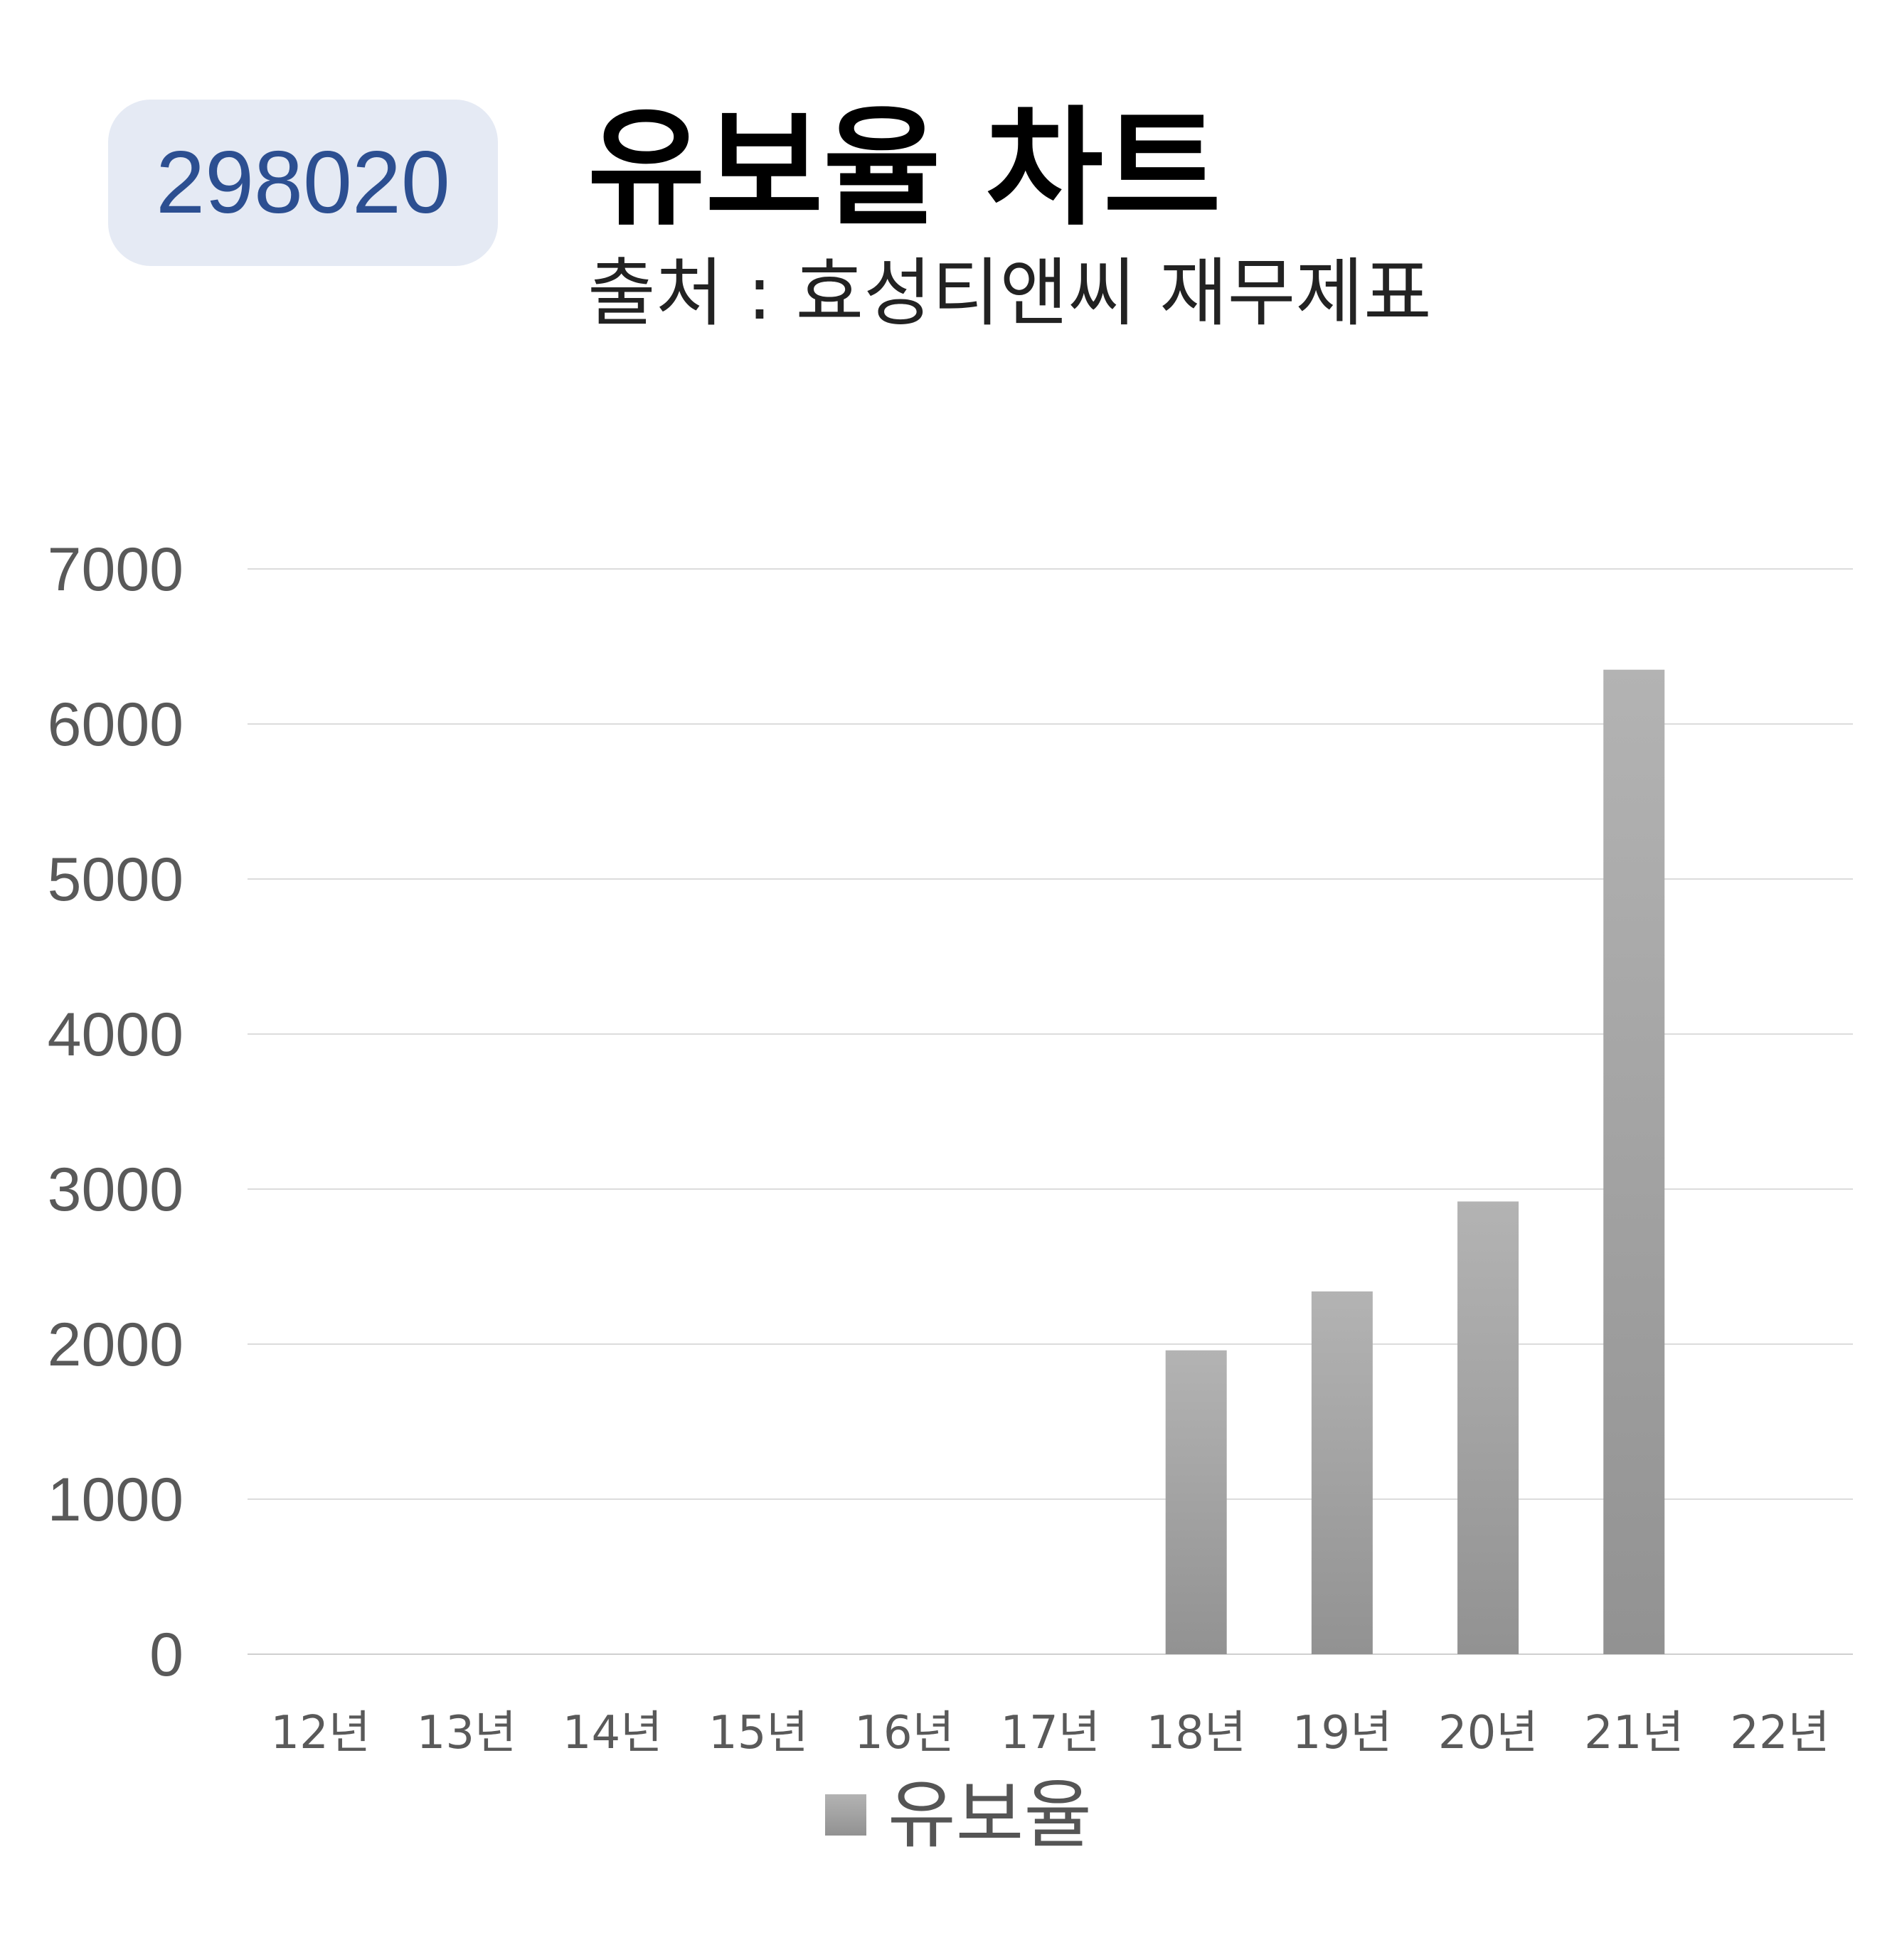 The width and height of the screenshot is (1897, 1960). What do you see at coordinates (1342, 1733) in the screenshot?
I see `x-tick-label: 19년` at bounding box center [1342, 1733].